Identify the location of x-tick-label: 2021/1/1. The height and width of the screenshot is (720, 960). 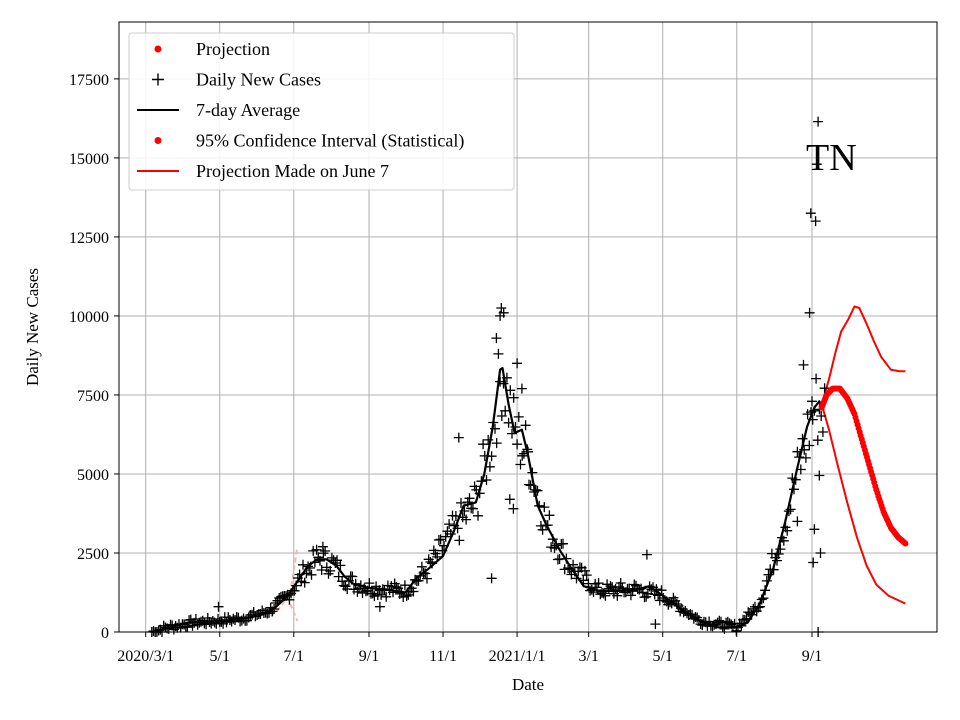
(517, 656).